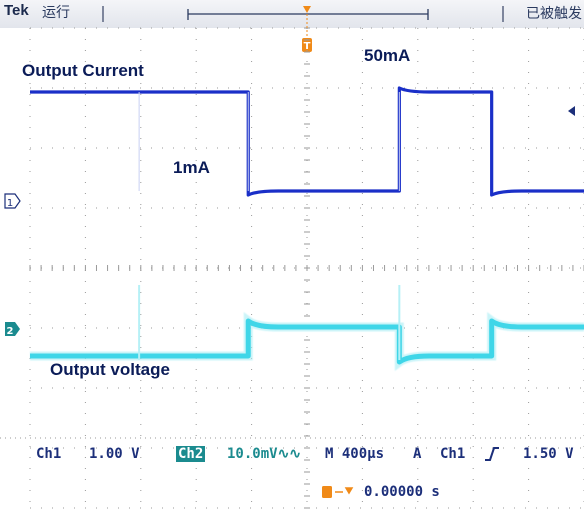 Image resolution: width=584 pixels, height=512 pixels. What do you see at coordinates (10, 203) in the screenshot?
I see `svg-text: 1` at bounding box center [10, 203].